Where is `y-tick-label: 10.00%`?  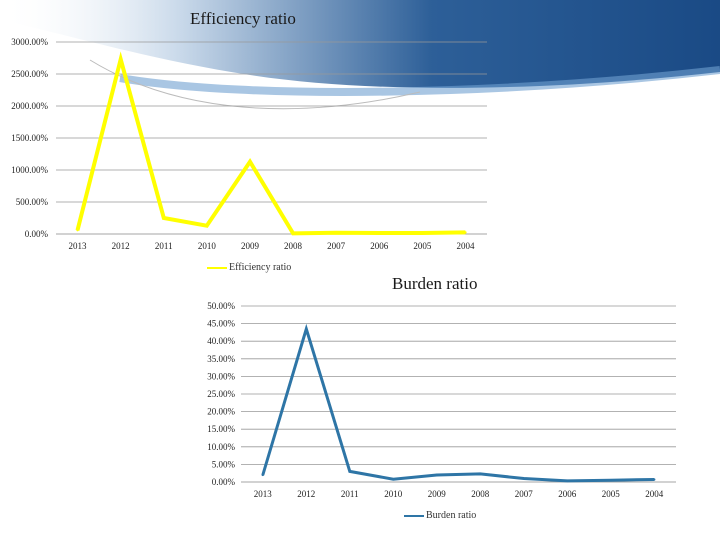
y-tick-label: 10.00% is located at coordinates (221, 447).